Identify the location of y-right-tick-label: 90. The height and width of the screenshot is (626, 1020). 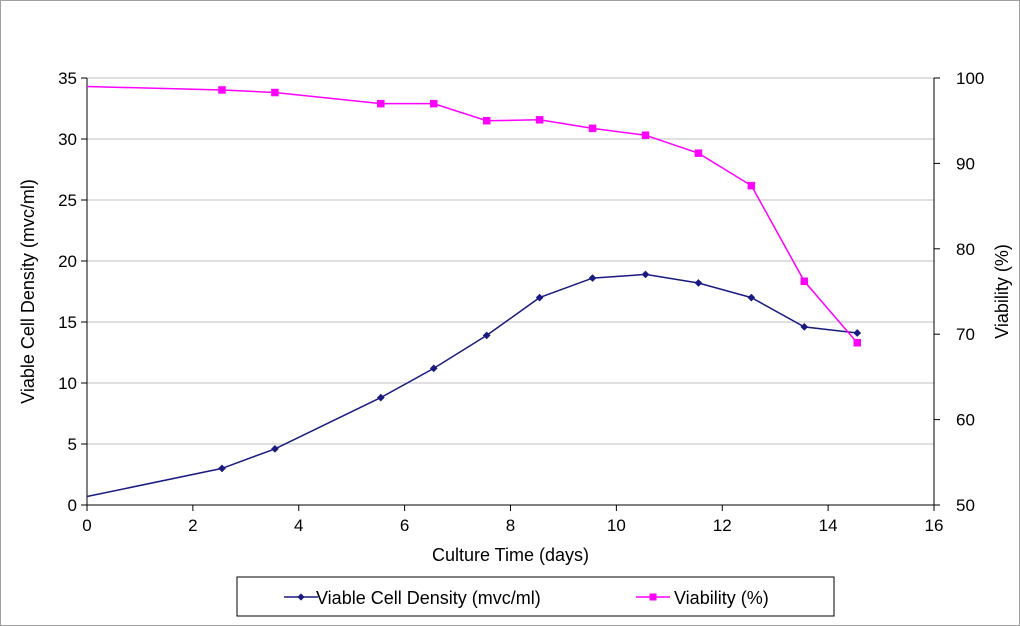
(965, 163).